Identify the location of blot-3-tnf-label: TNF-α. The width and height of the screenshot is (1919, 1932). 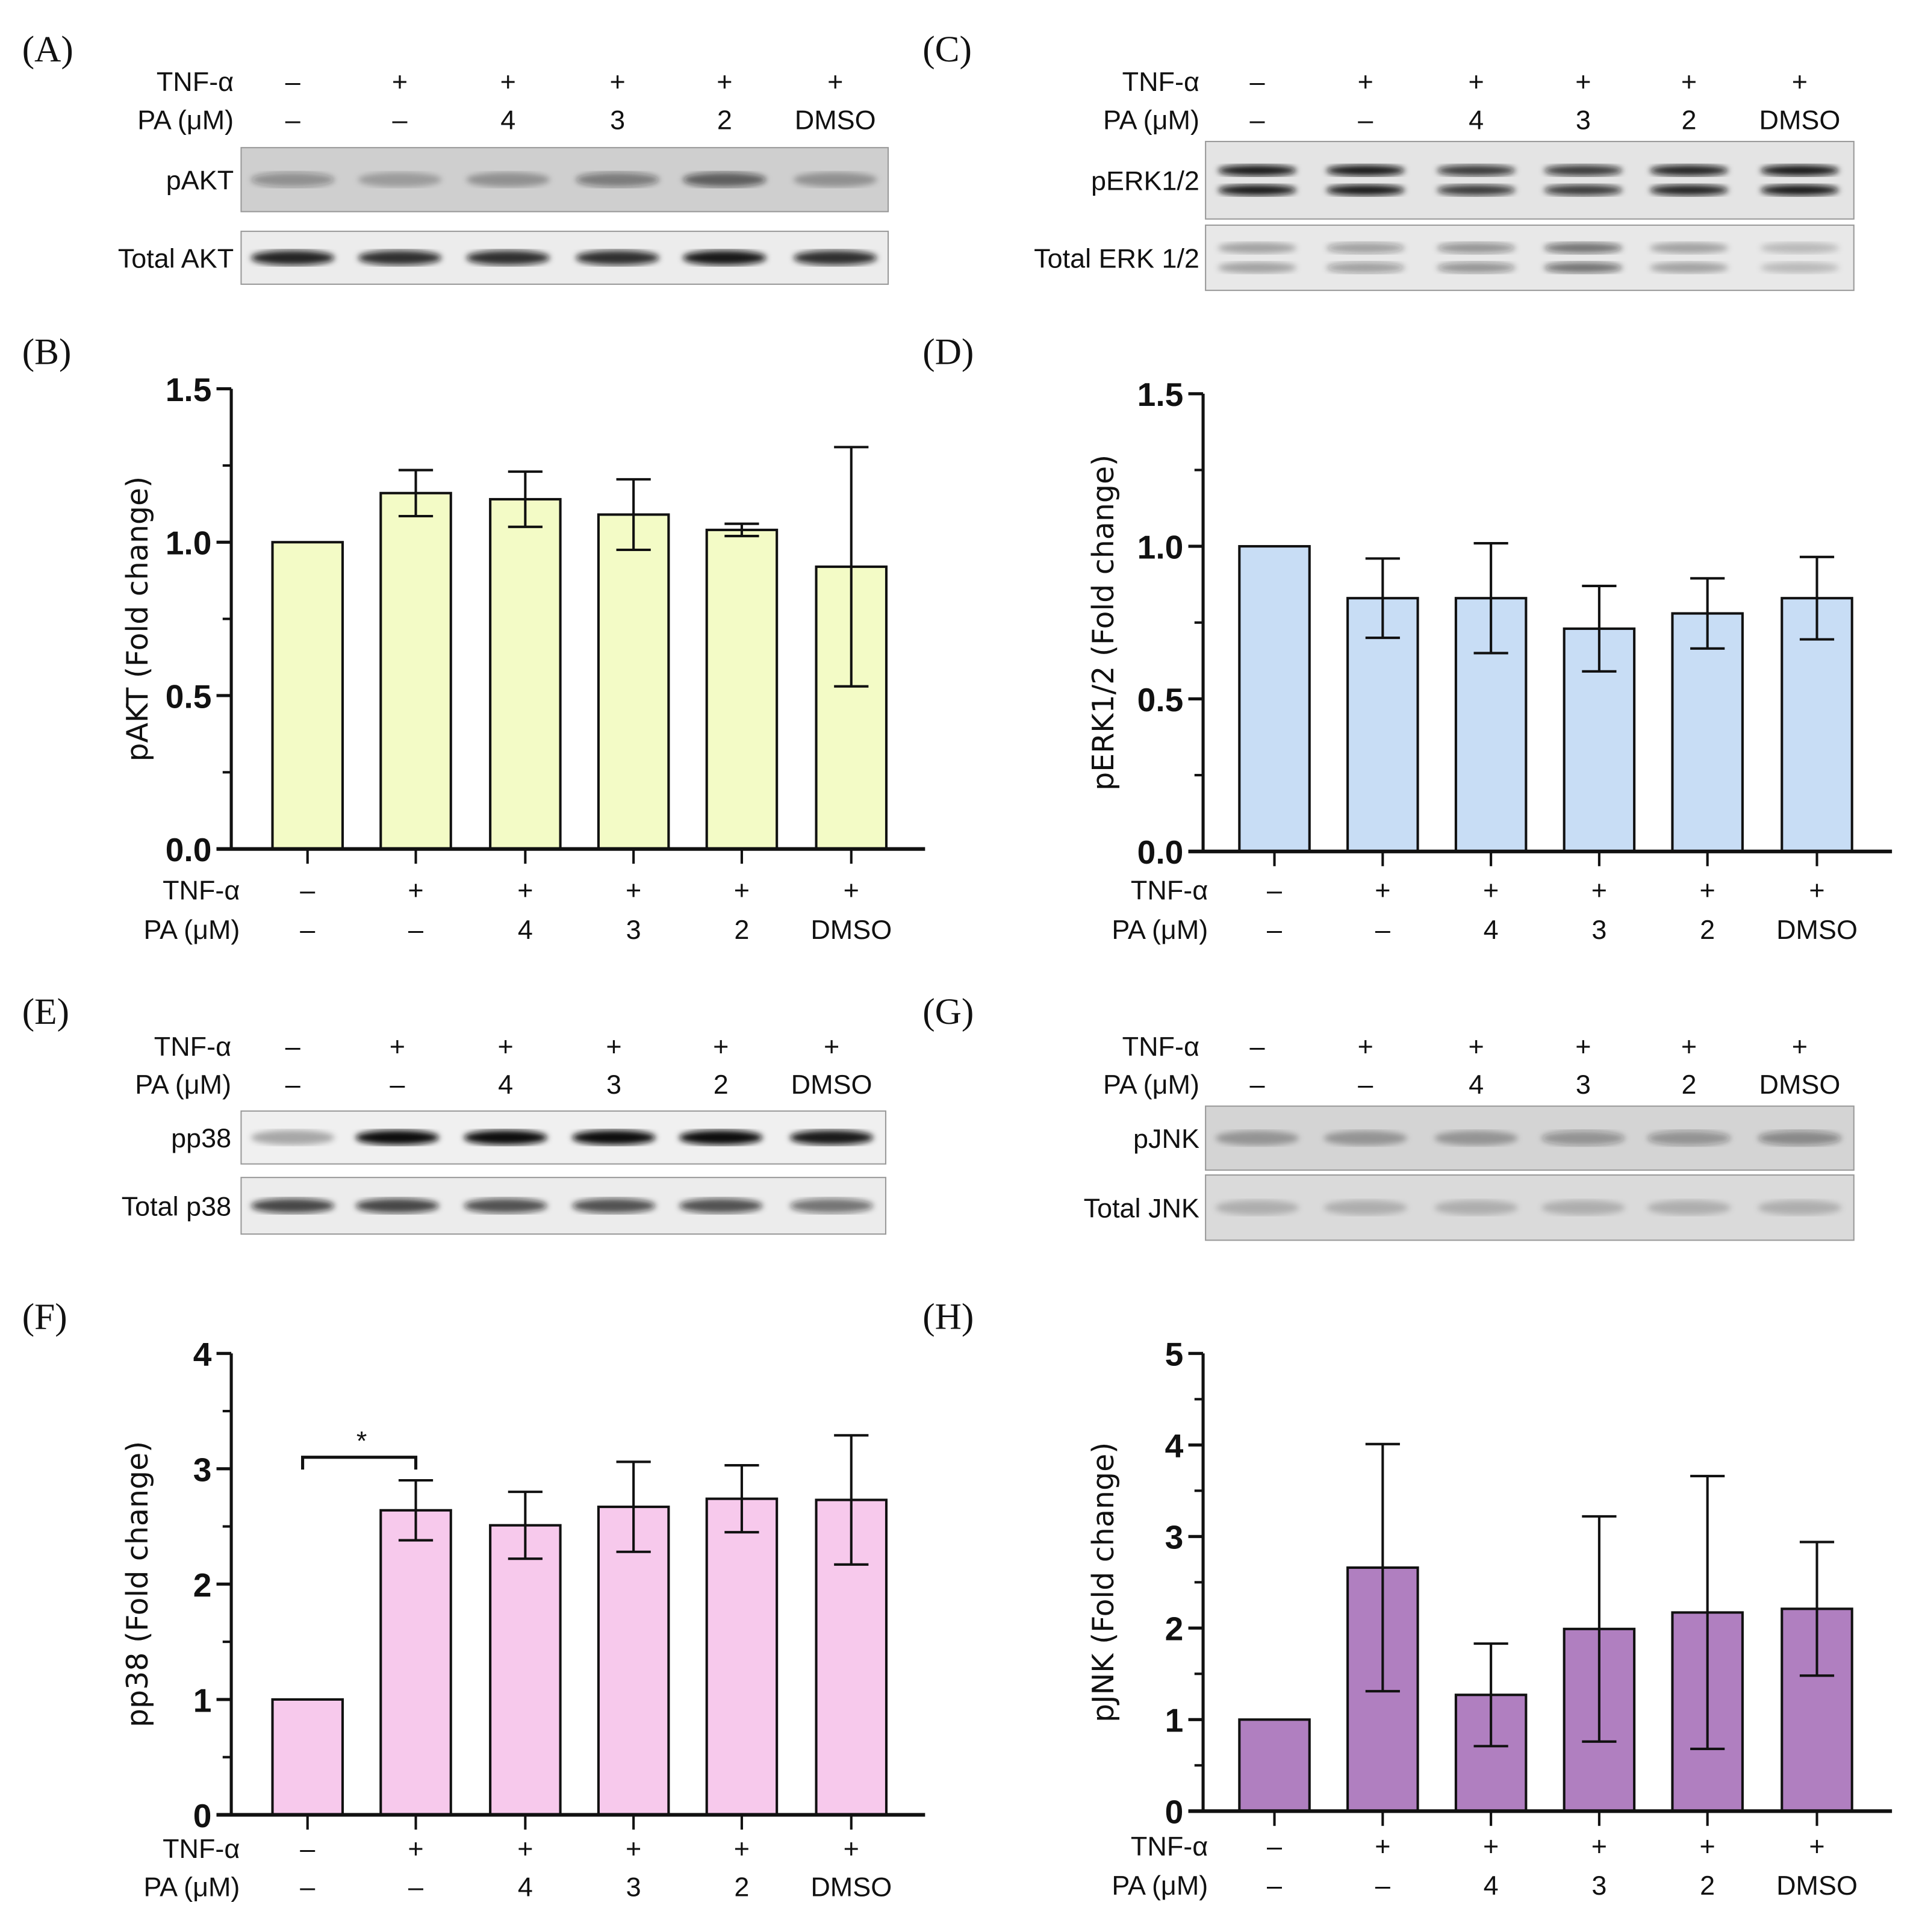
(1160, 1046).